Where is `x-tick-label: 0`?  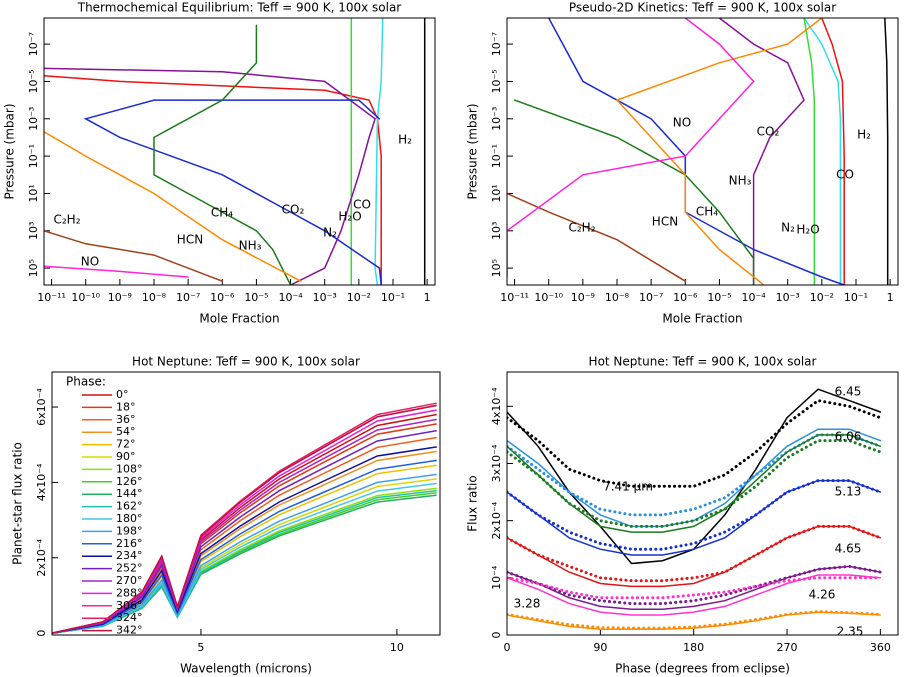
x-tick-label: 0 is located at coordinates (507, 647).